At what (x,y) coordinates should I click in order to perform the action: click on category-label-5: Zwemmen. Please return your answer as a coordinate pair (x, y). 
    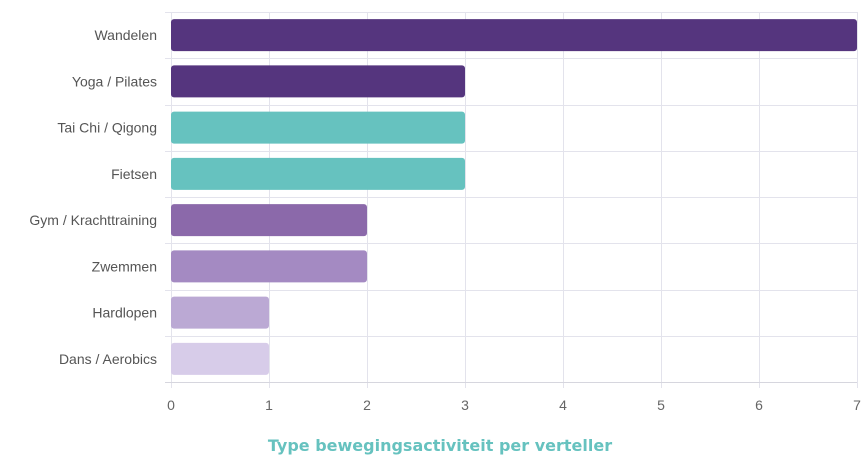
    Looking at the image, I should click on (124, 266).